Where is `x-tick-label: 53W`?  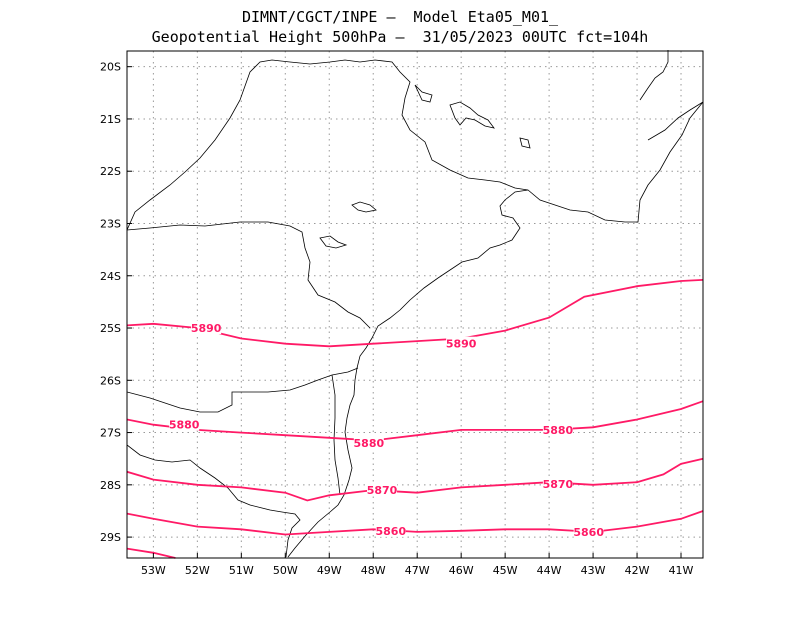
x-tick-label: 53W is located at coordinates (153, 570).